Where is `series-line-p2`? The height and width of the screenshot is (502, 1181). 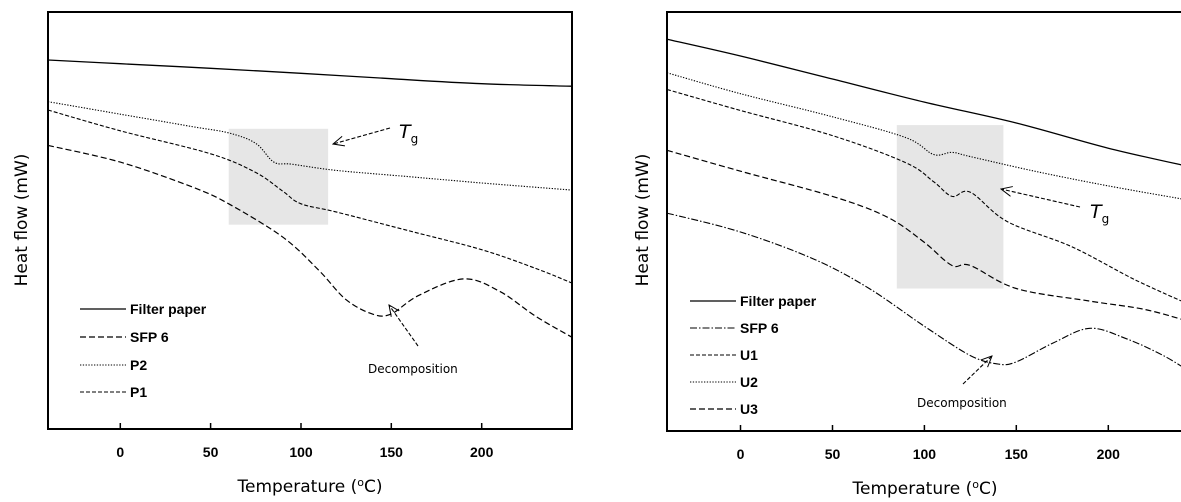
series-line-p2 is located at coordinates (310, 146).